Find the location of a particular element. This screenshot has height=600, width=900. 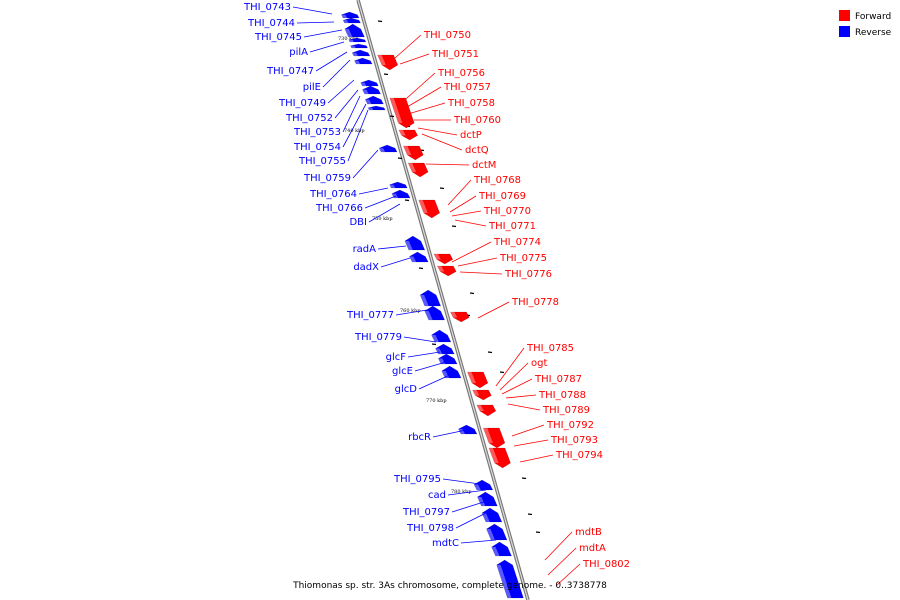

gene-label-mdta: mdtA is located at coordinates (592, 548).